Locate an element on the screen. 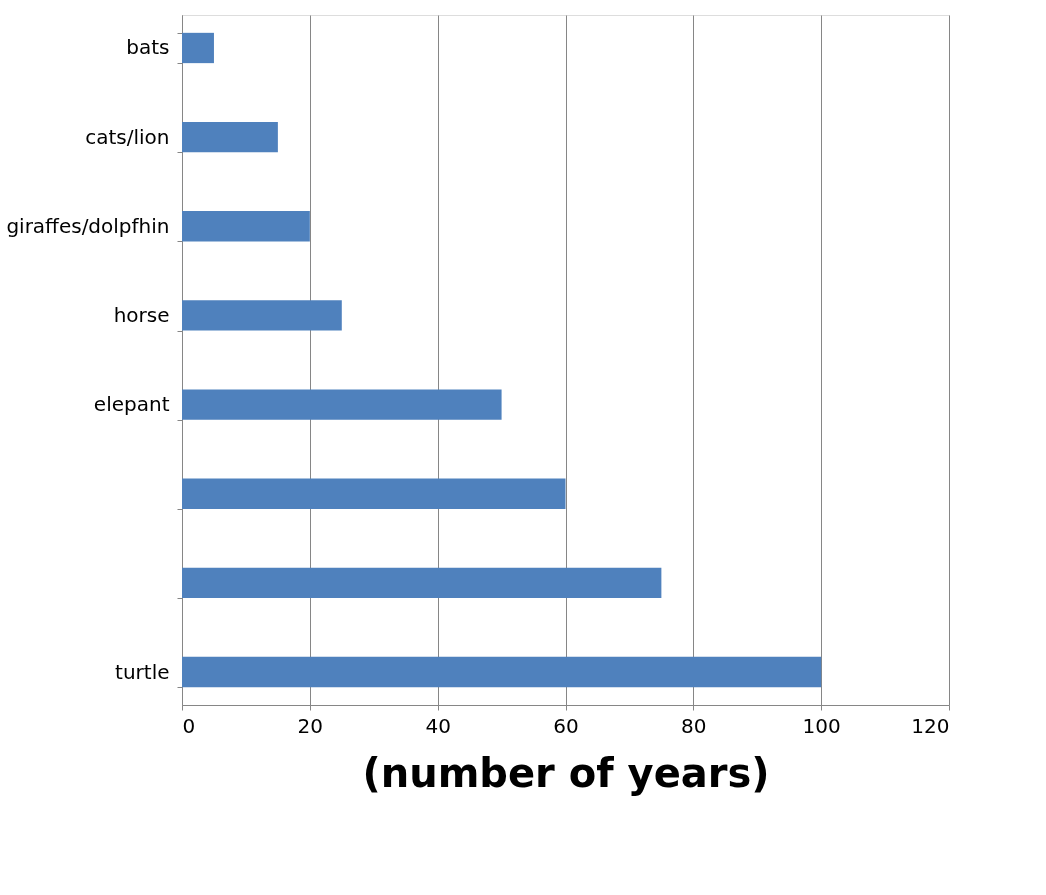 This screenshot has width=1046, height=895. y-tick-label: turtle is located at coordinates (142, 671).